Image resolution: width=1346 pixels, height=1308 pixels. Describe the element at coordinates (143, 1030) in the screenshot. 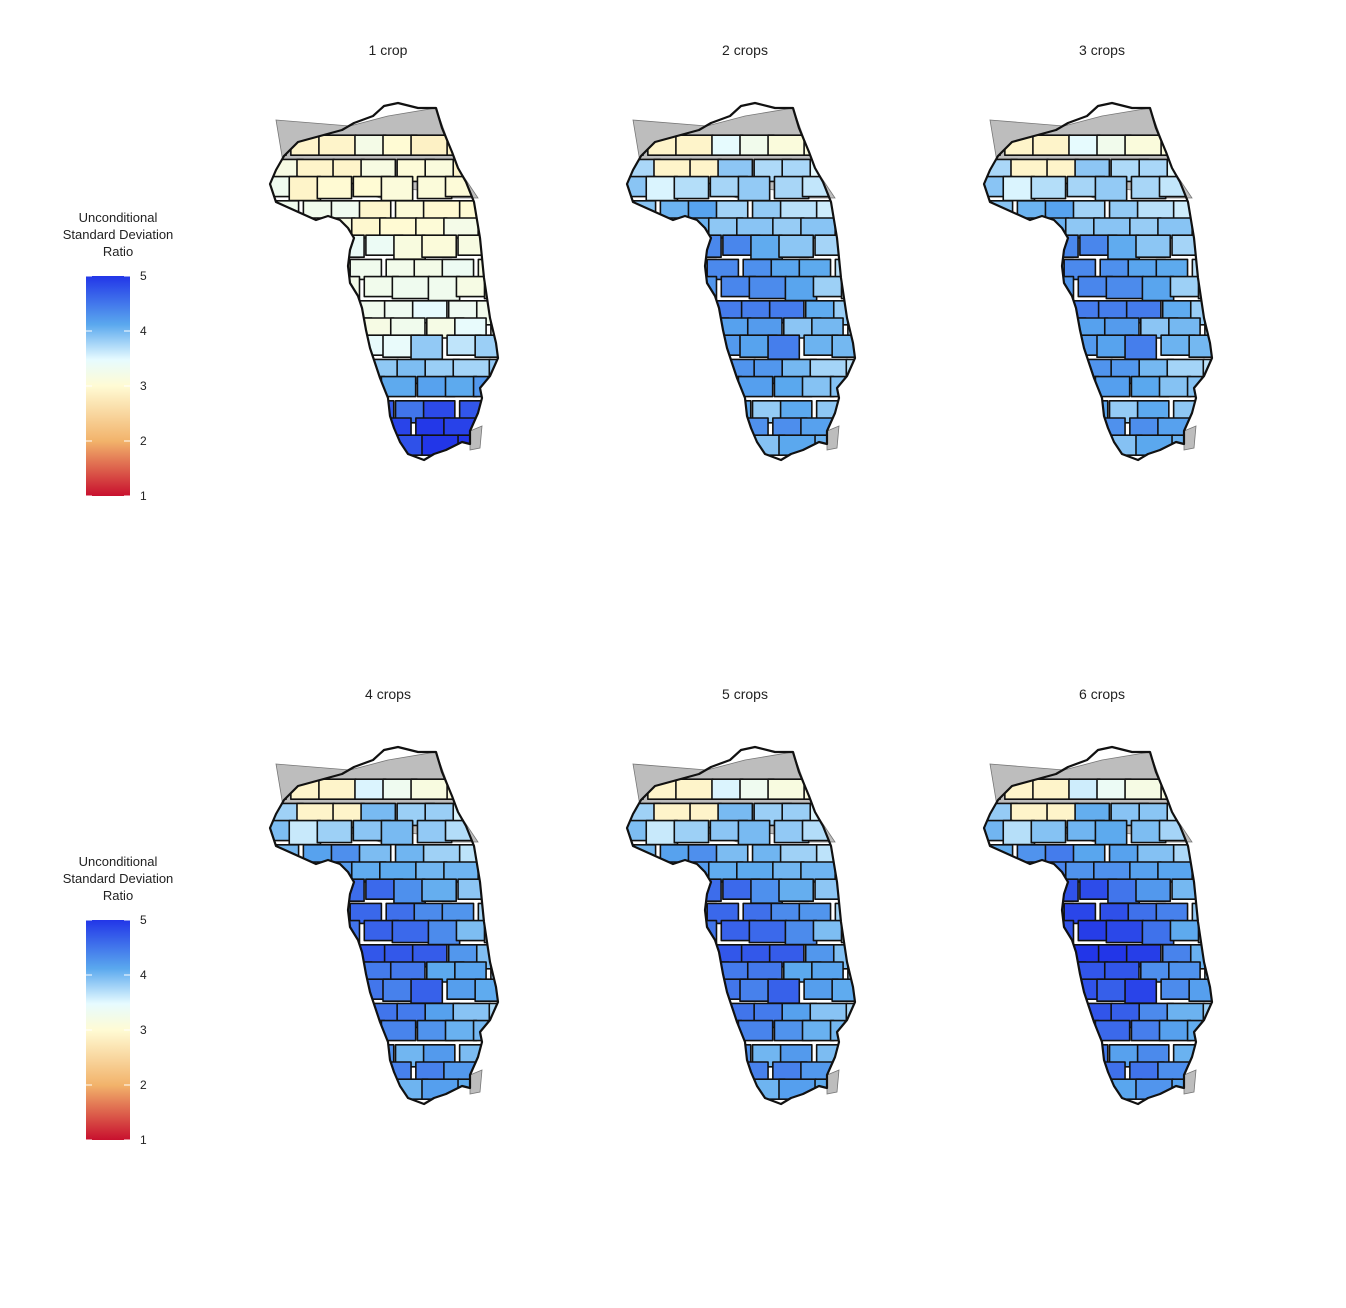

I see `legend-tick-label: 3` at that location.